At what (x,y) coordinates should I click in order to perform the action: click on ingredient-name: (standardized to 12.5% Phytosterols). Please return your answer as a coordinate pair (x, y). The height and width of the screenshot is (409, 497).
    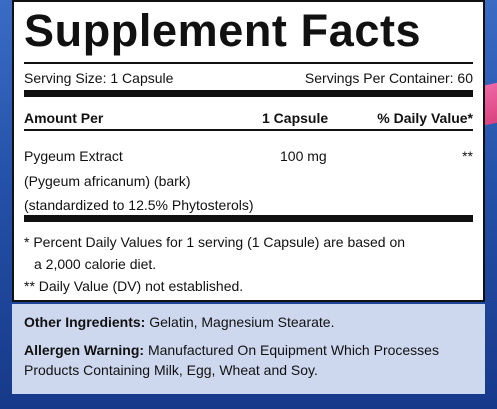
    Looking at the image, I should click on (139, 205).